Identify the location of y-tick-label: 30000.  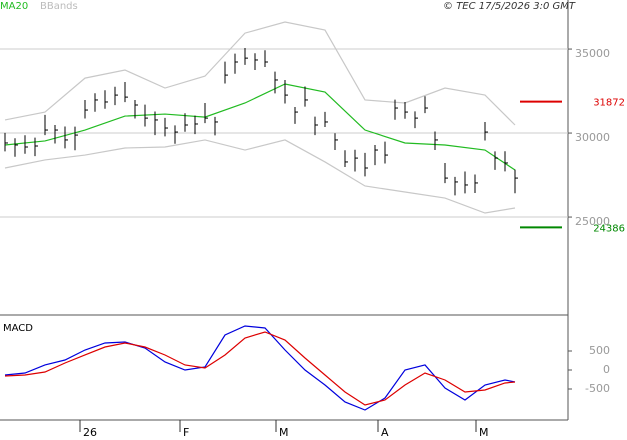
(592, 137).